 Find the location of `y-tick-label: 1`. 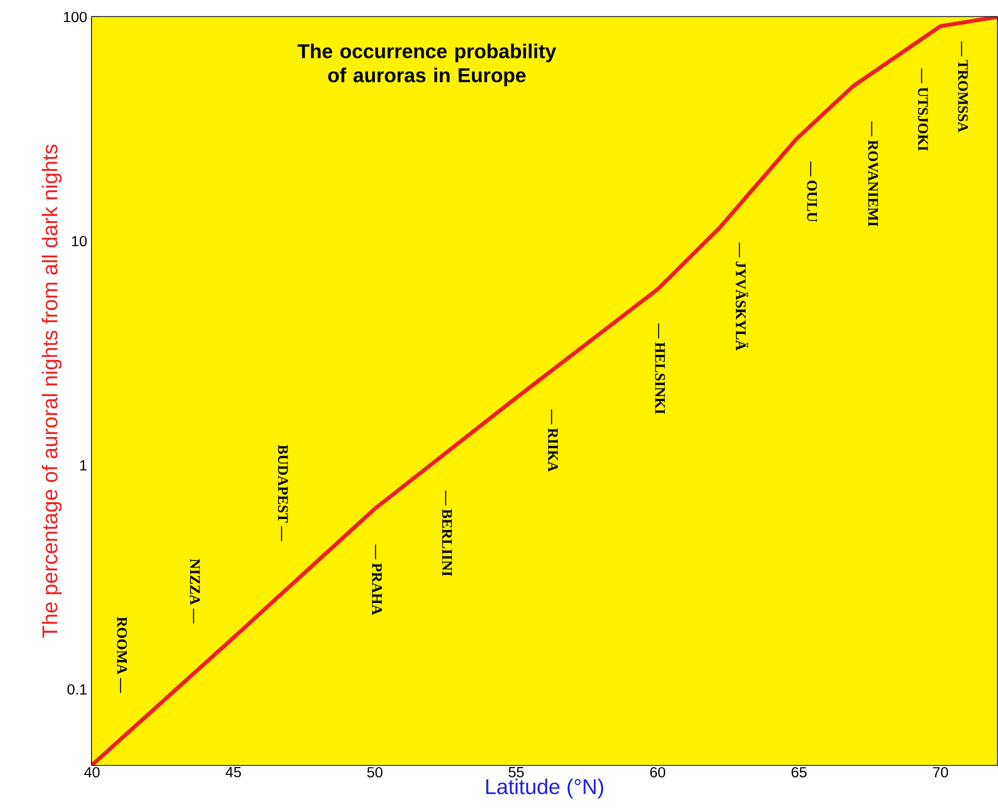

y-tick-label: 1 is located at coordinates (83, 465).